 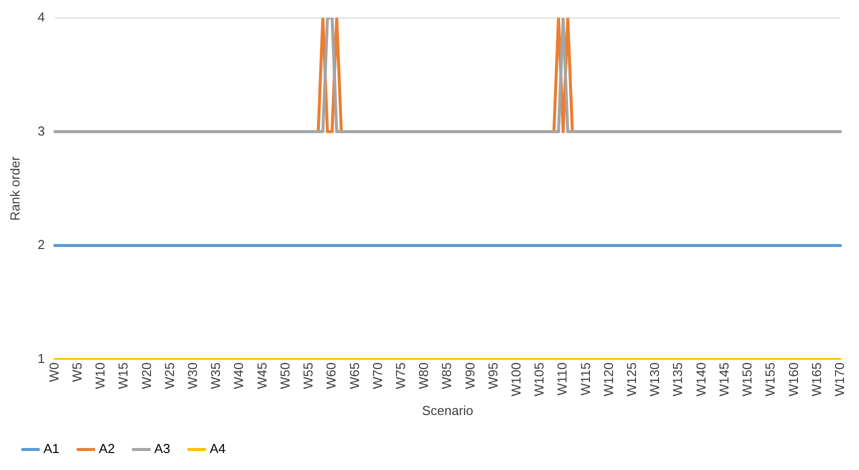 What do you see at coordinates (192, 376) in the screenshot?
I see `x-tick-label: W30` at bounding box center [192, 376].